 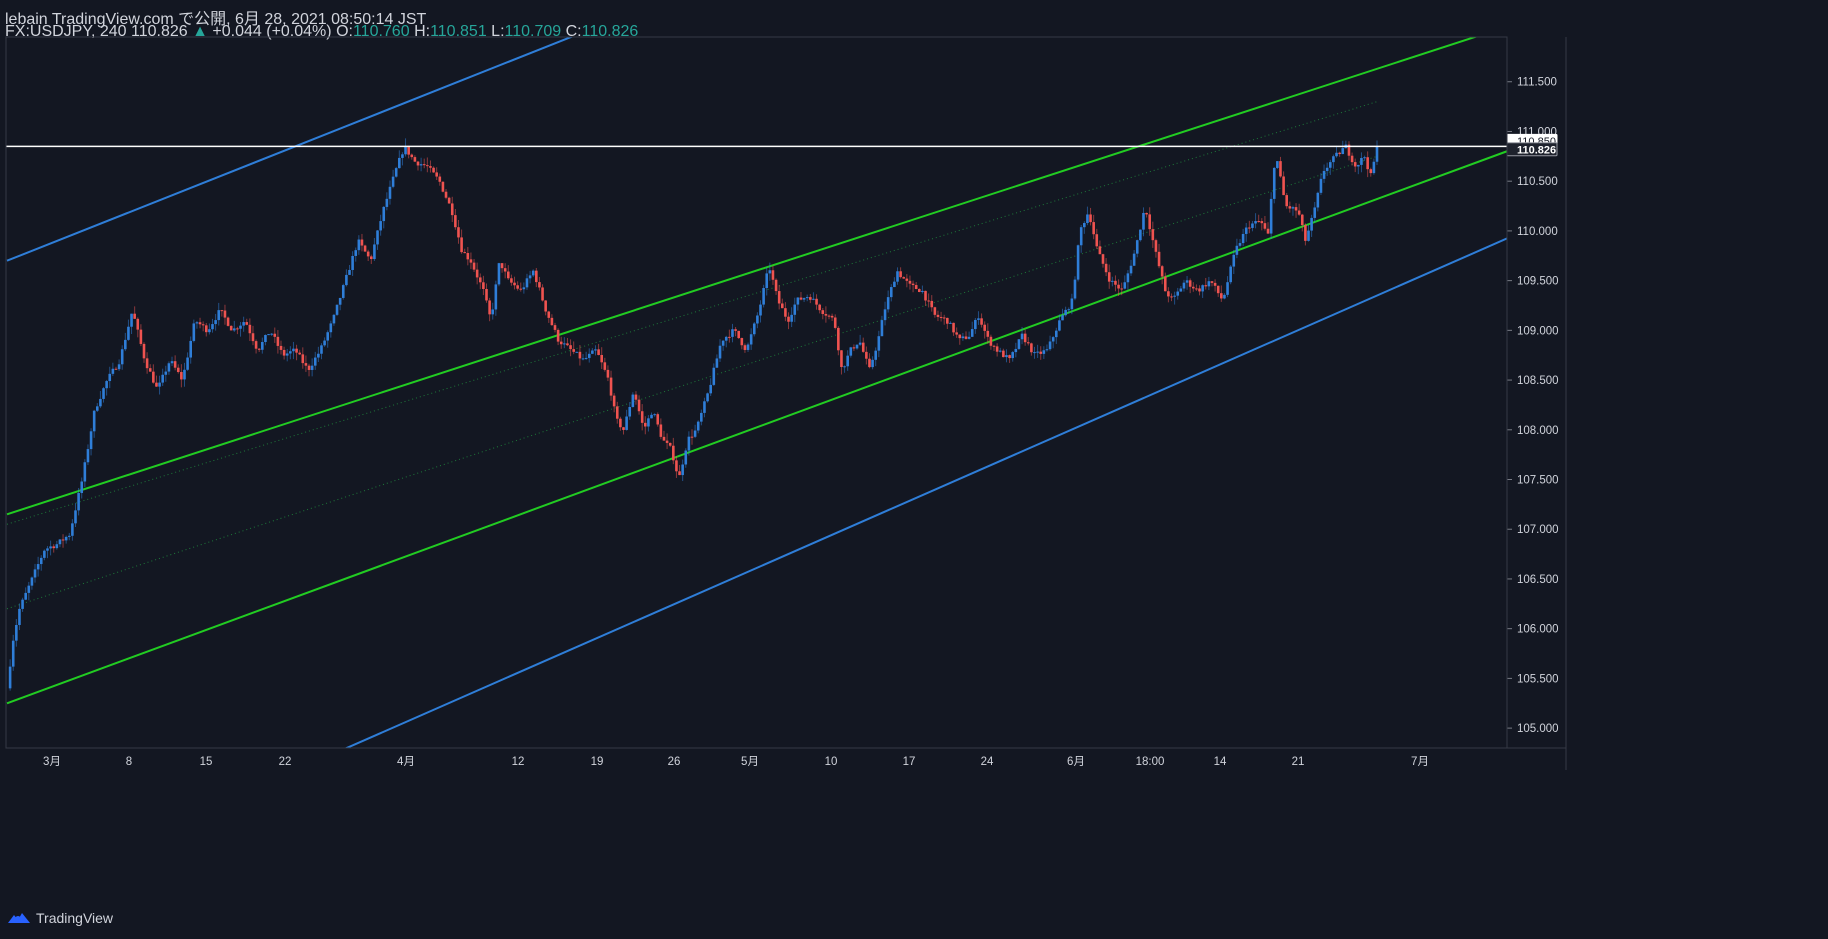 What do you see at coordinates (1538, 630) in the screenshot?
I see `price-tick-label: 106.000` at bounding box center [1538, 630].